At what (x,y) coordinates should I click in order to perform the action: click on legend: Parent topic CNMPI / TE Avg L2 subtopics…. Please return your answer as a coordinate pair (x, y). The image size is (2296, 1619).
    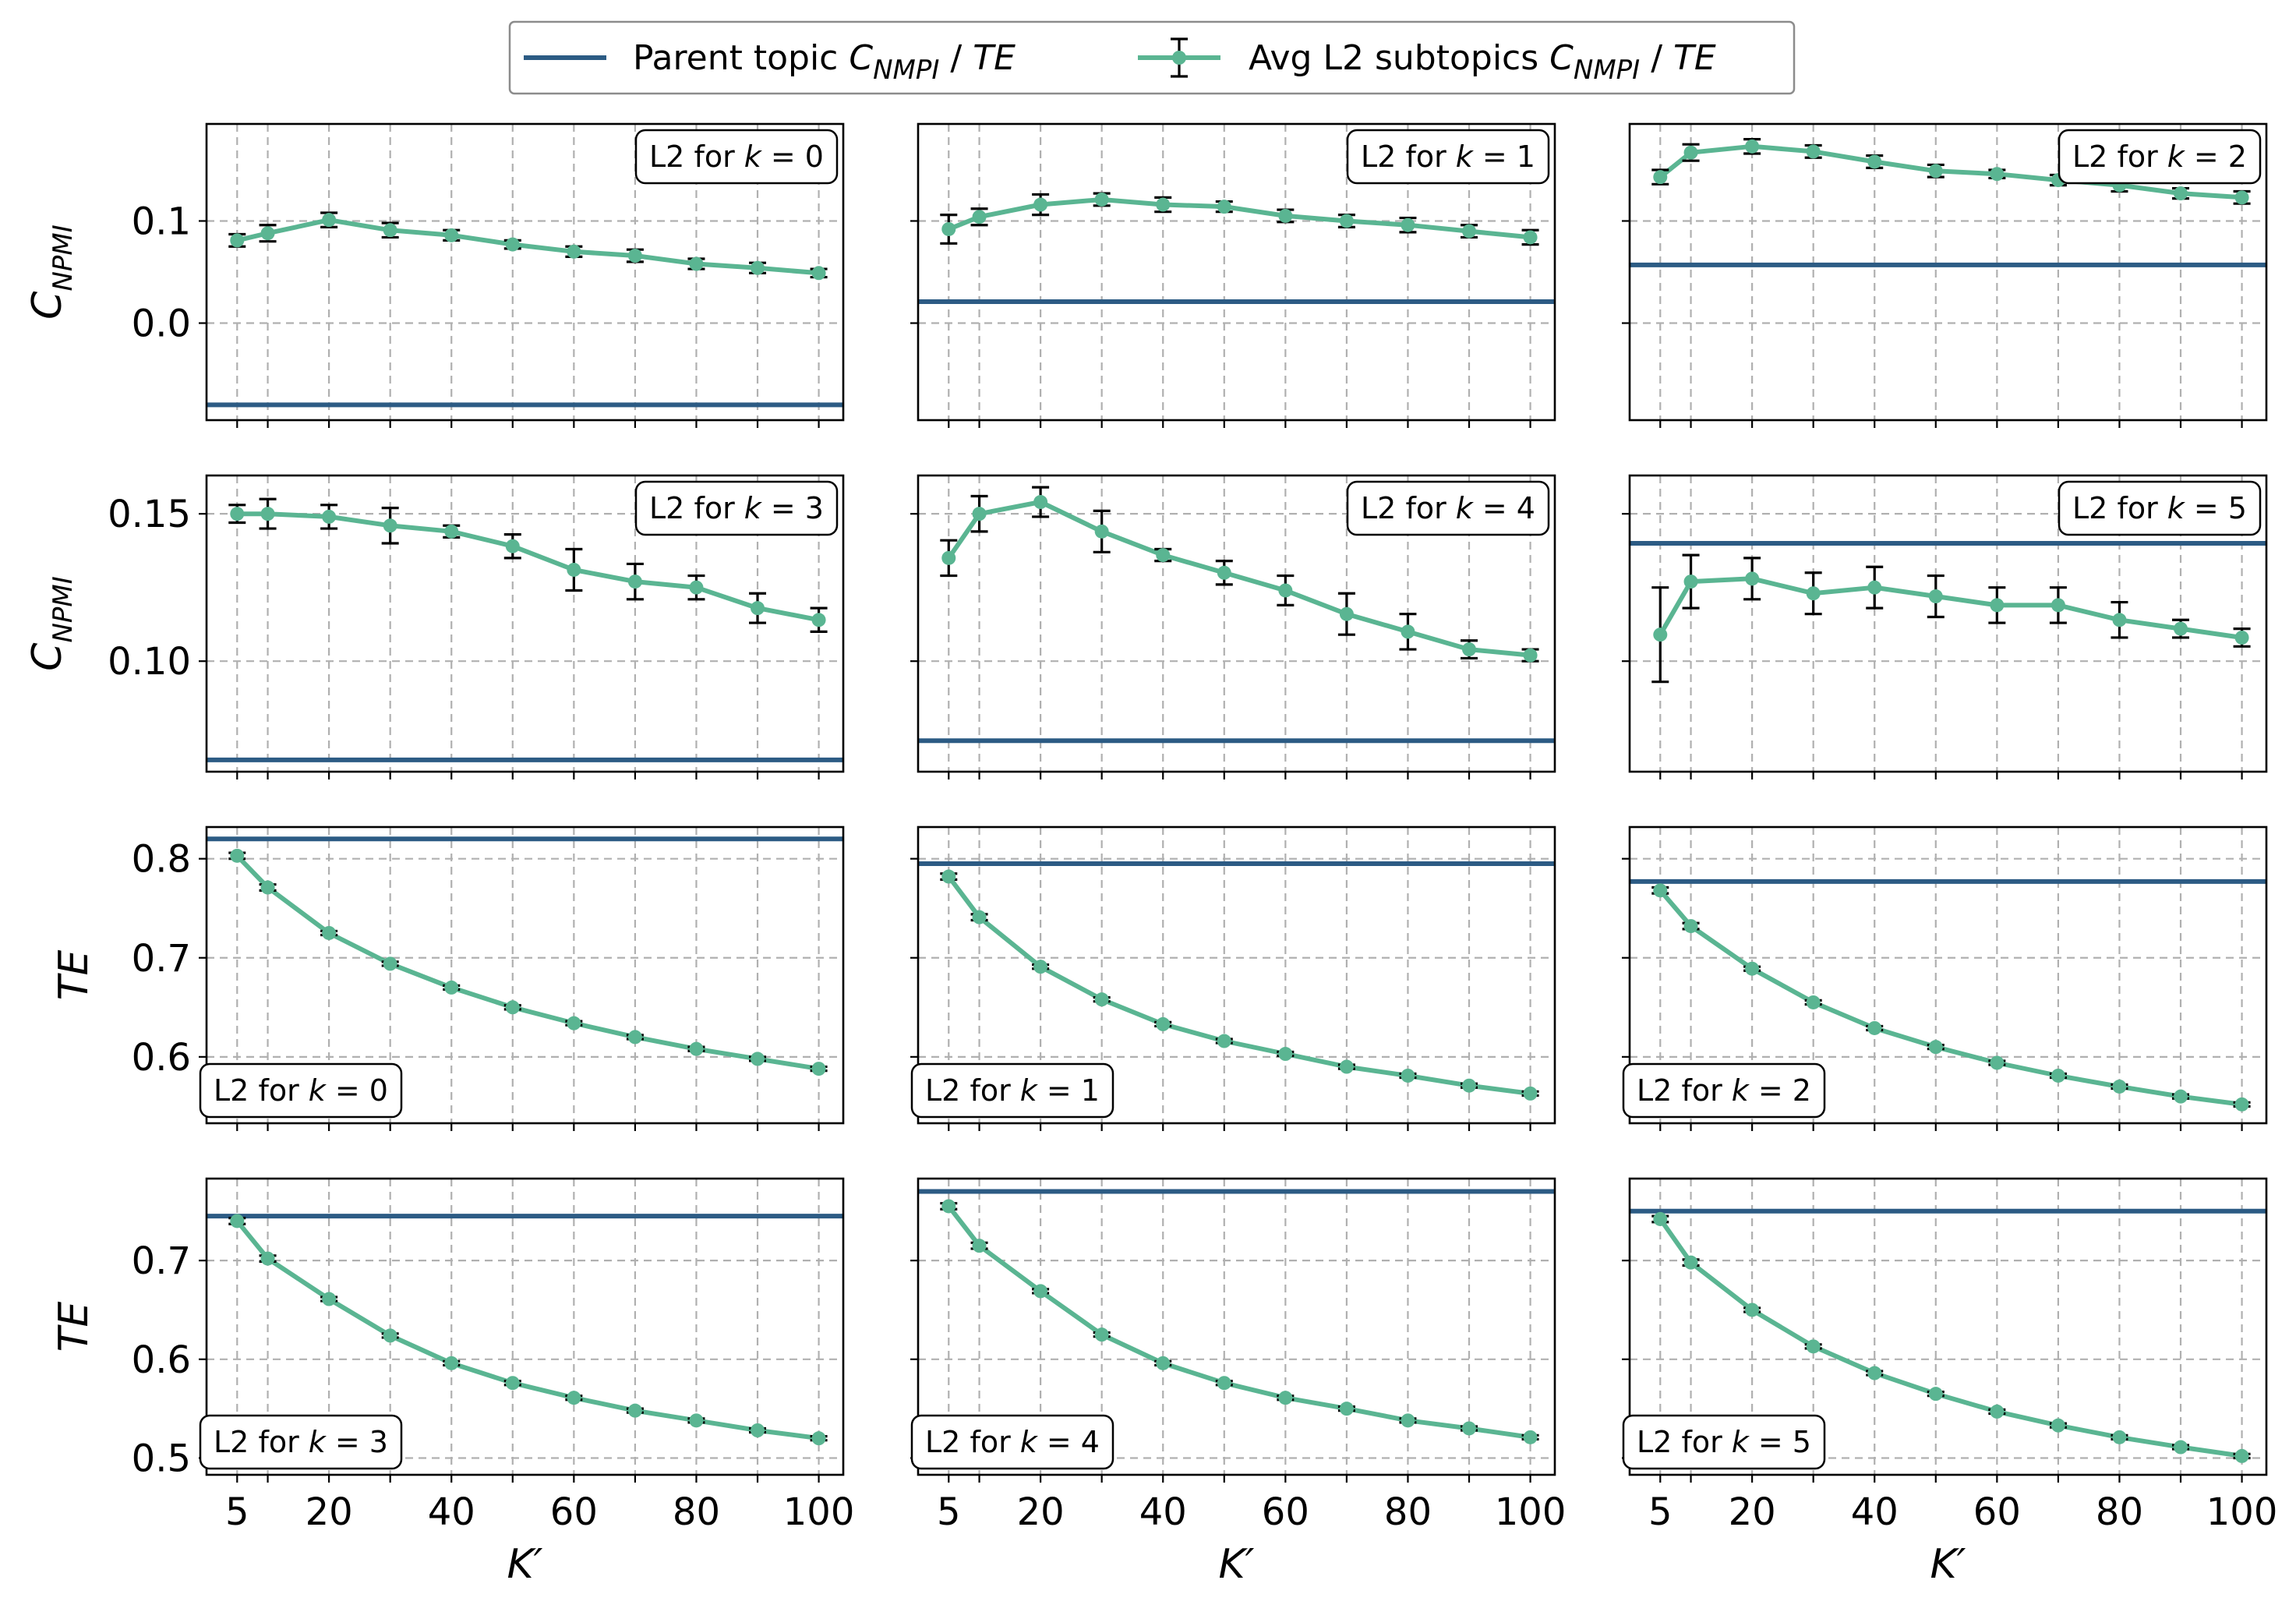
    Looking at the image, I should click on (1152, 58).